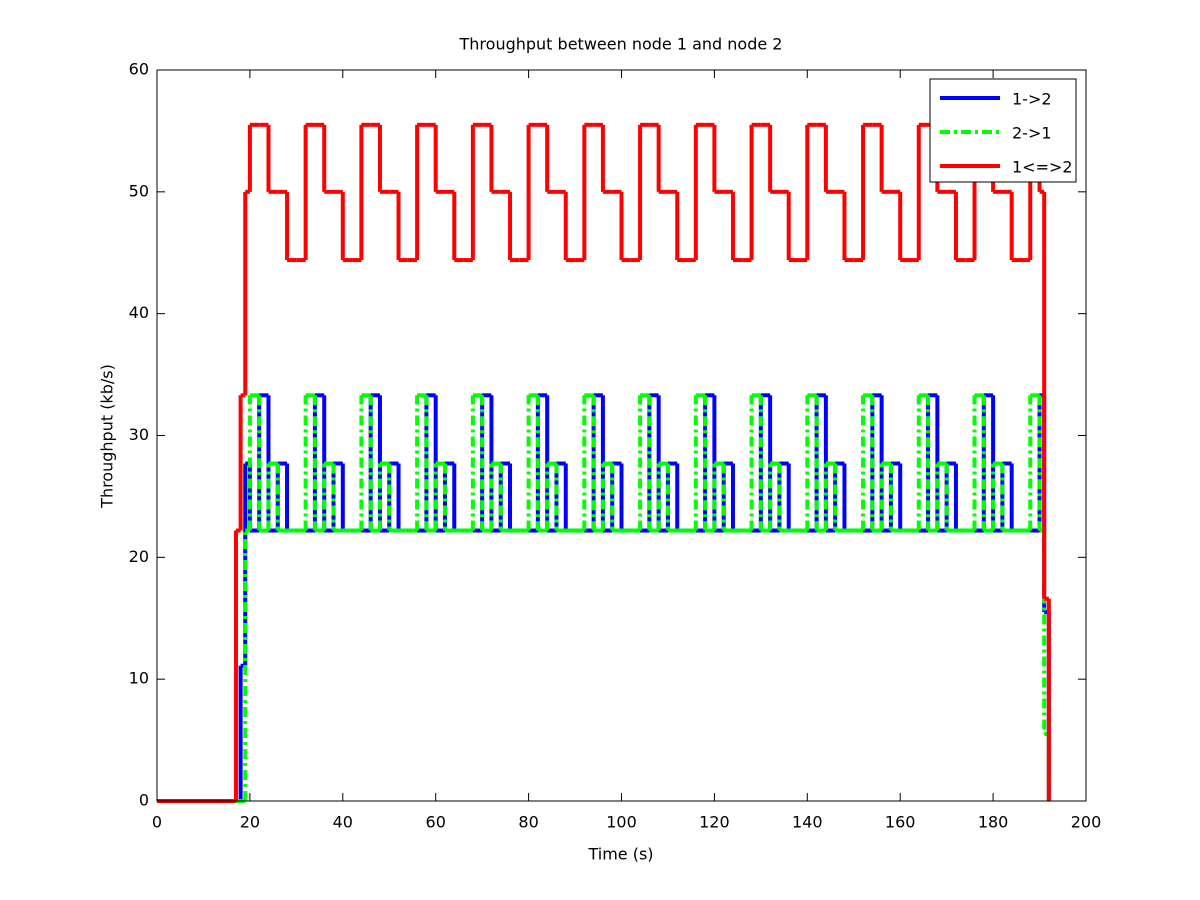 This screenshot has height=900, width=1200. Describe the element at coordinates (528, 822) in the screenshot. I see `x-tick-label: 80` at that location.